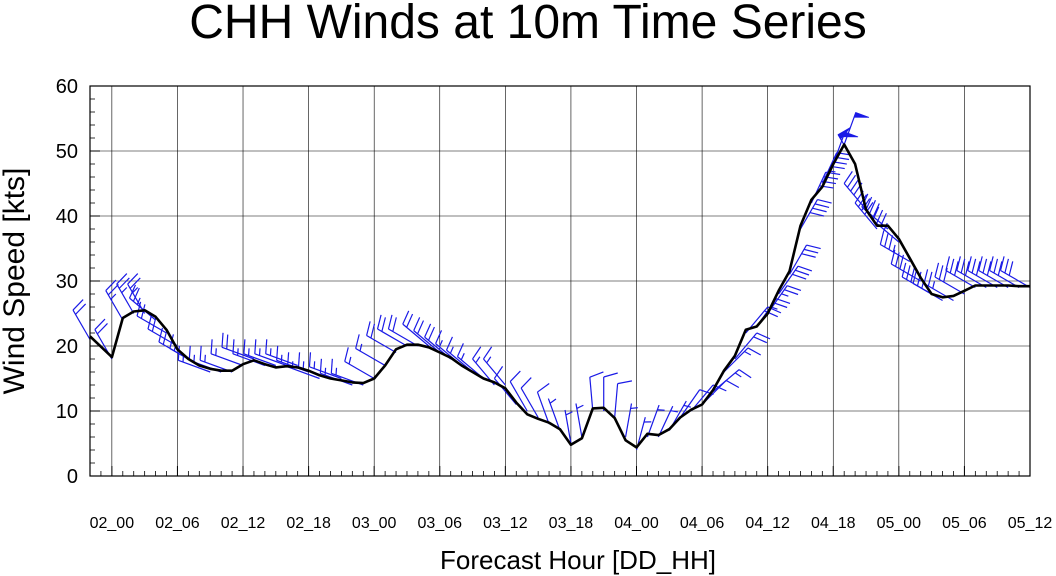 The width and height of the screenshot is (1056, 576). What do you see at coordinates (861, 115) in the screenshot?
I see `wind-barb-pennant` at bounding box center [861, 115].